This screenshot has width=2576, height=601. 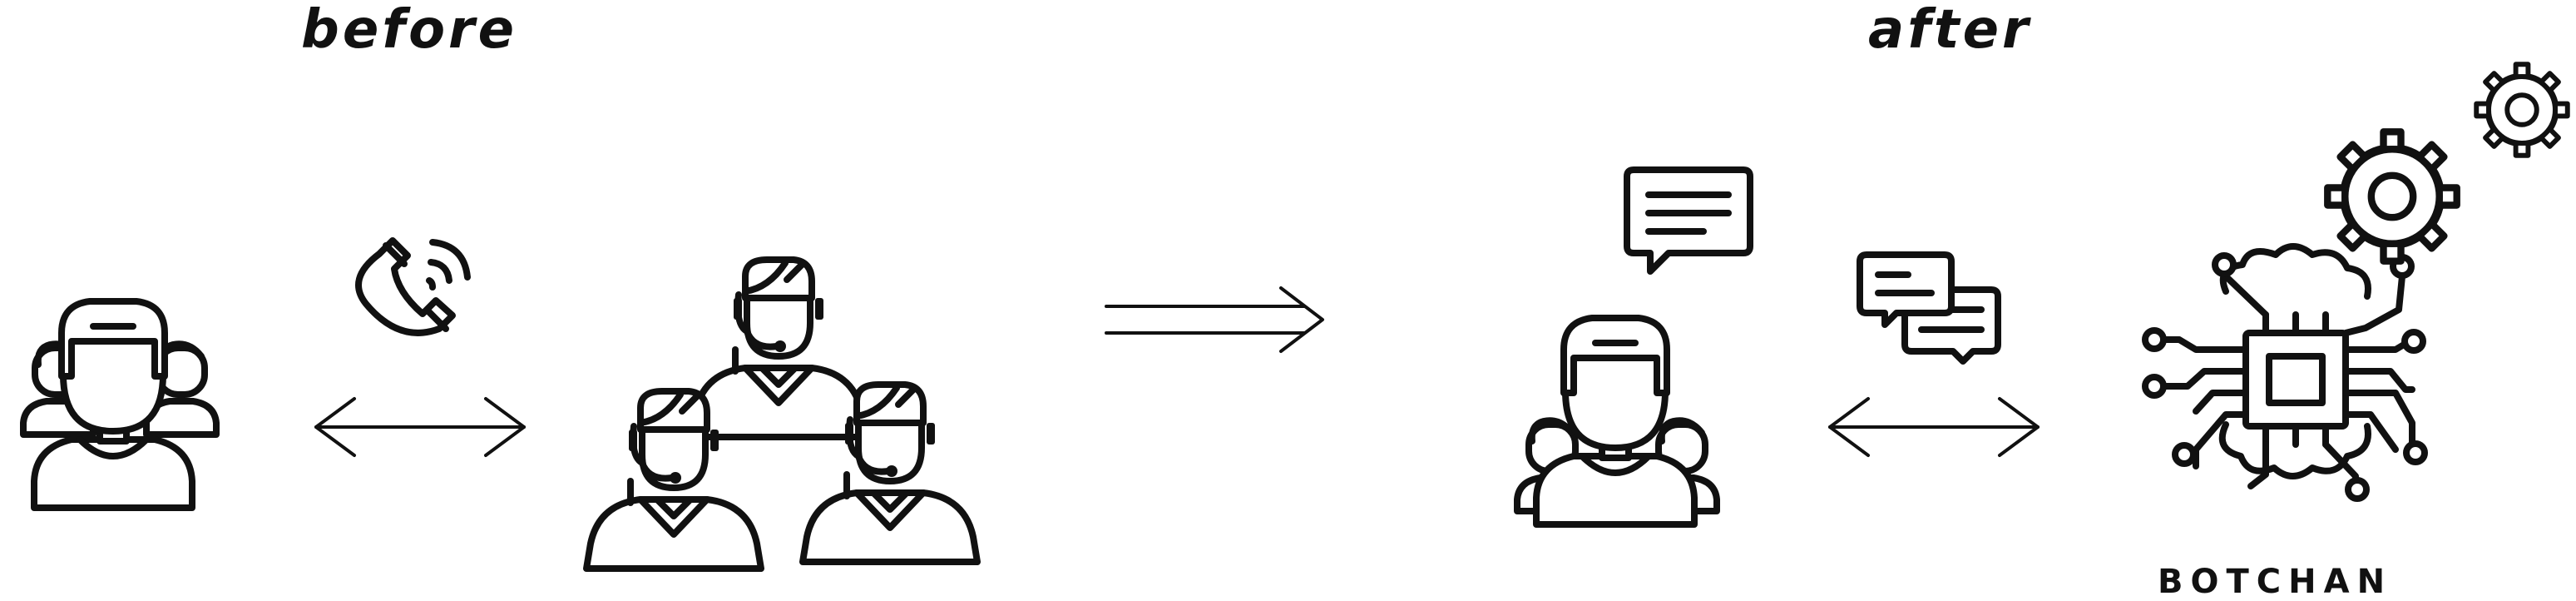 I want to click on customer-chat-icon, so click(x=1635, y=345).